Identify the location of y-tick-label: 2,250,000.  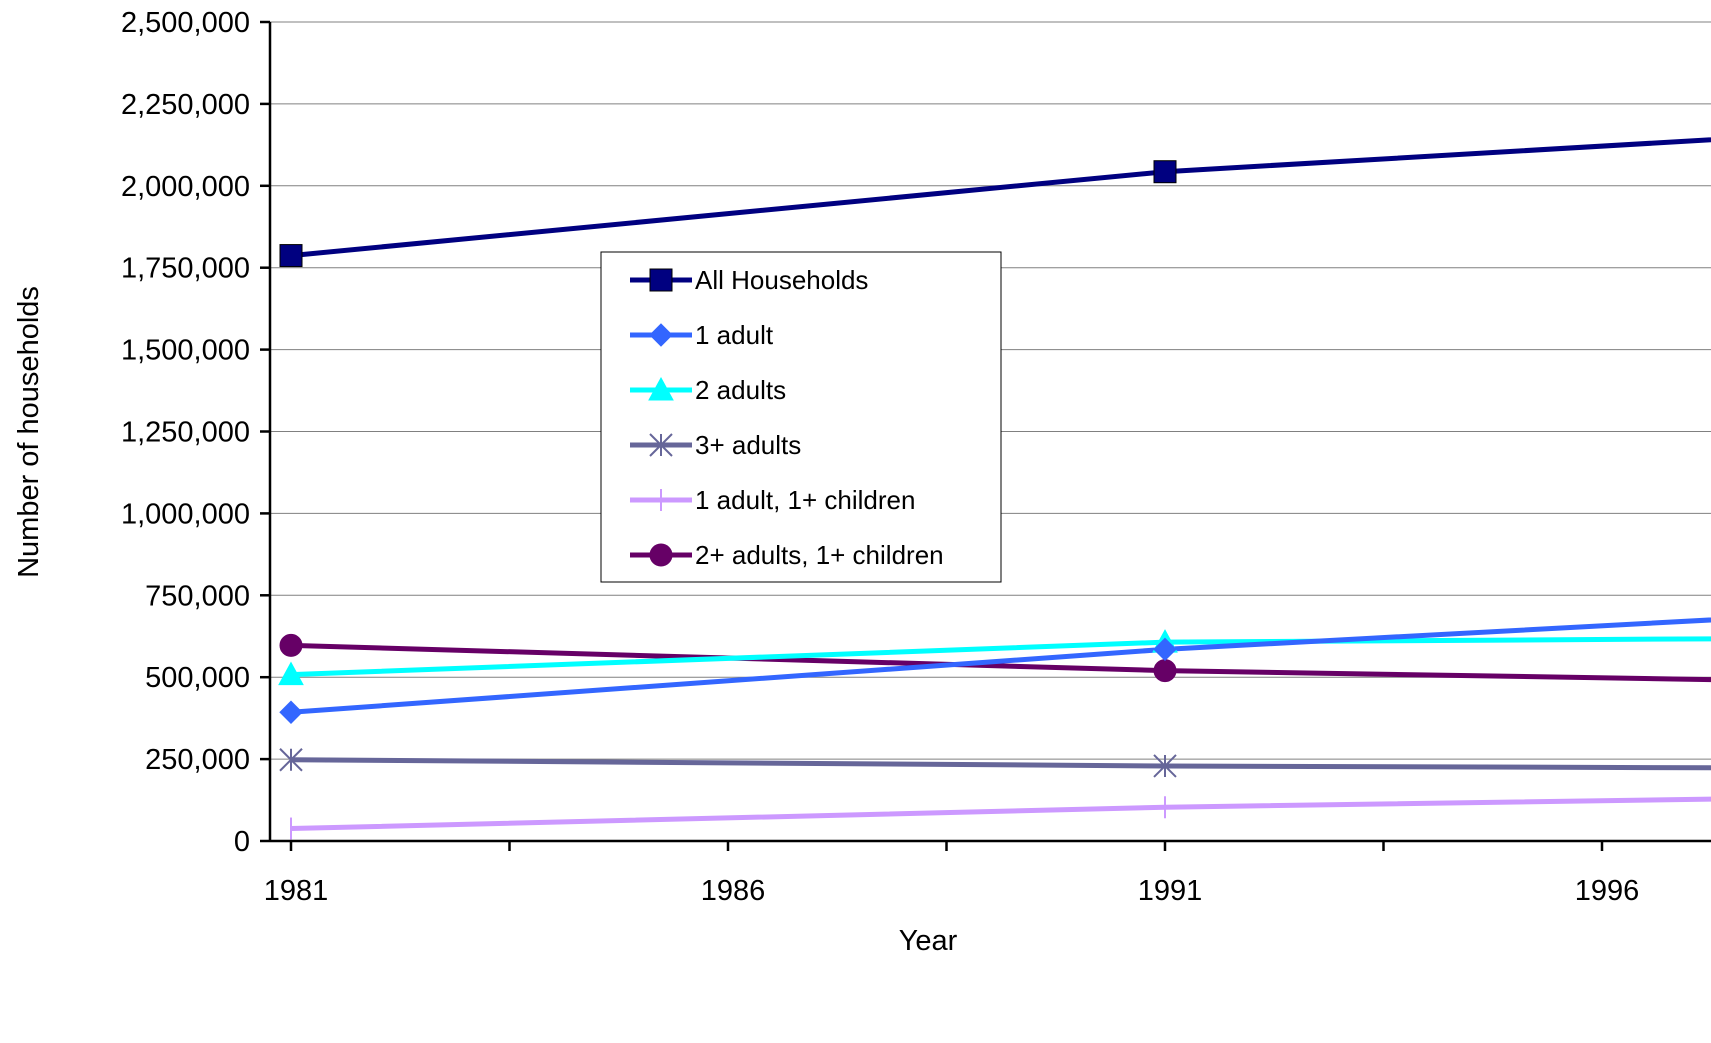
(185, 105).